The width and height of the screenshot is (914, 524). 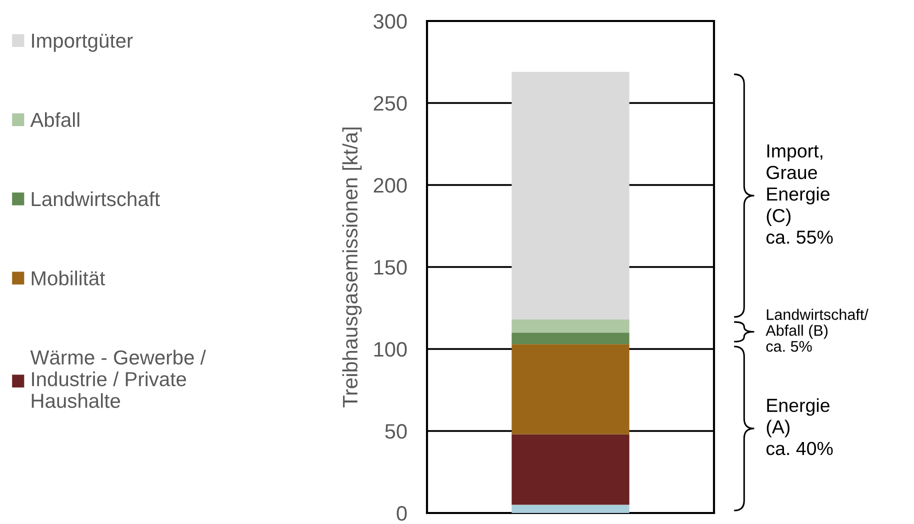 I want to click on y-tick-label: 300, so click(x=390, y=21).